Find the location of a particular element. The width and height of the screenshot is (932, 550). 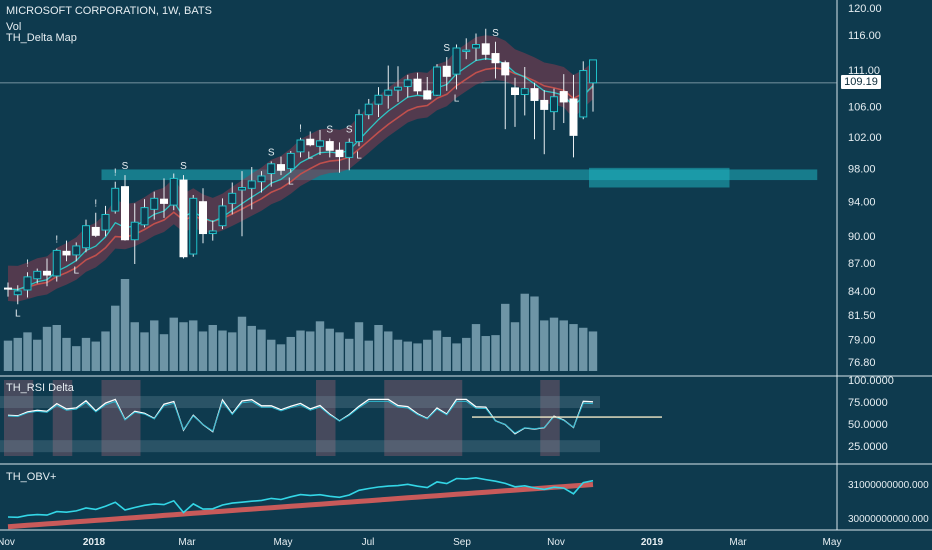

chart-title: MICROSOFT CORPORATION, 1W, BATS is located at coordinates (109, 11).